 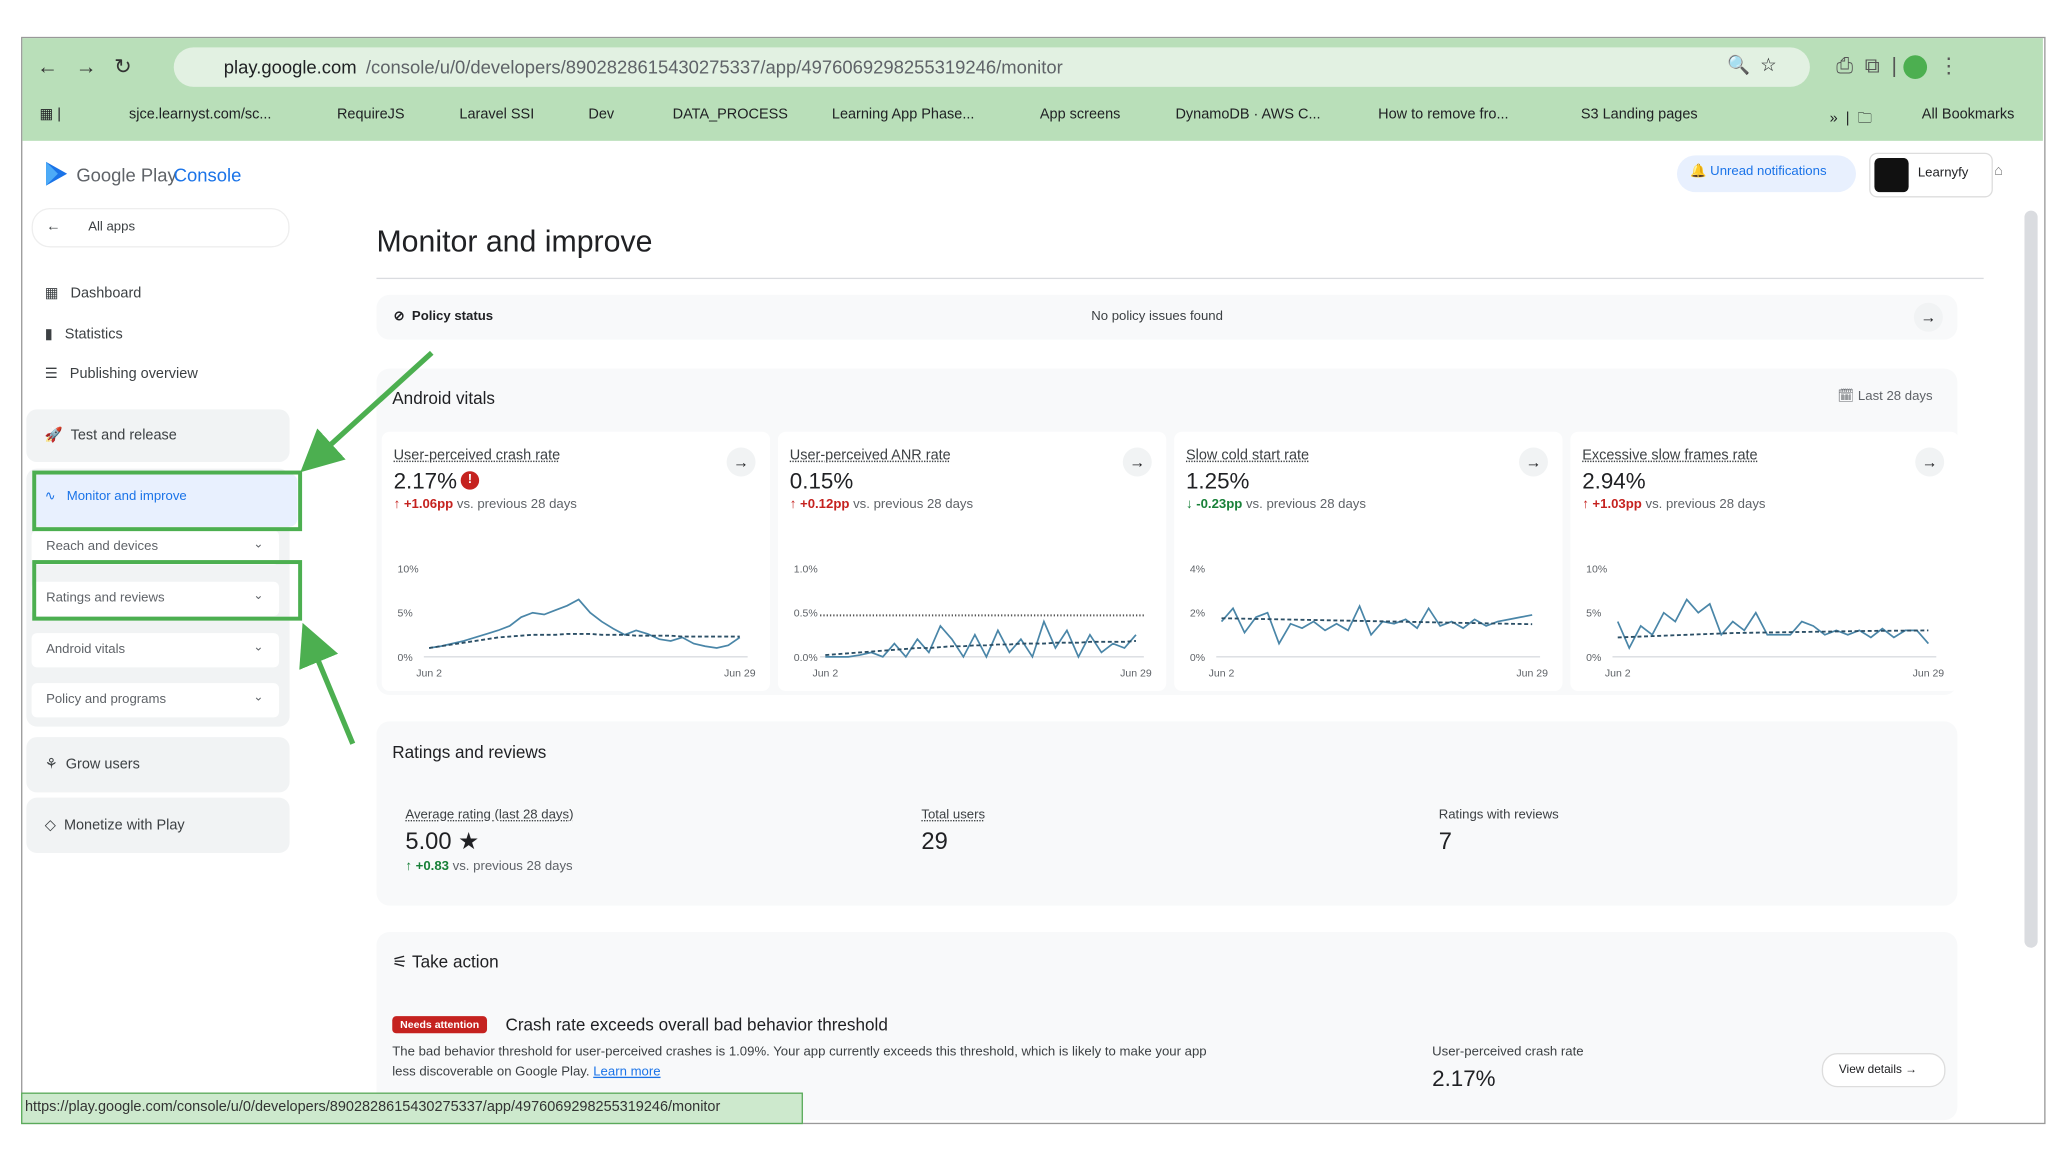 I want to click on back-button: ← All apps, so click(x=160, y=227).